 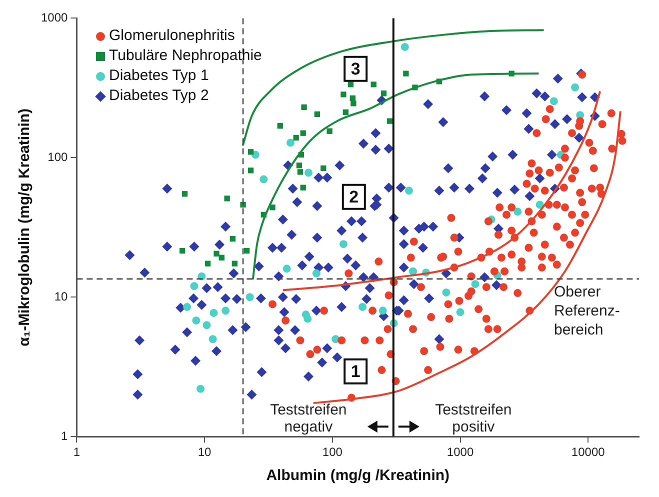 I want to click on y-tick-label: 10, so click(x=61, y=296).